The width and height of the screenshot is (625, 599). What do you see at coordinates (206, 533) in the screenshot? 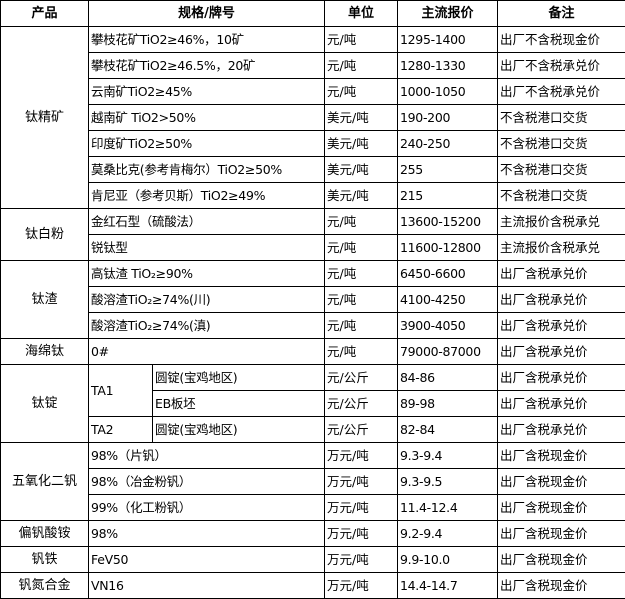
I see `spec-cell: 98%` at bounding box center [206, 533].